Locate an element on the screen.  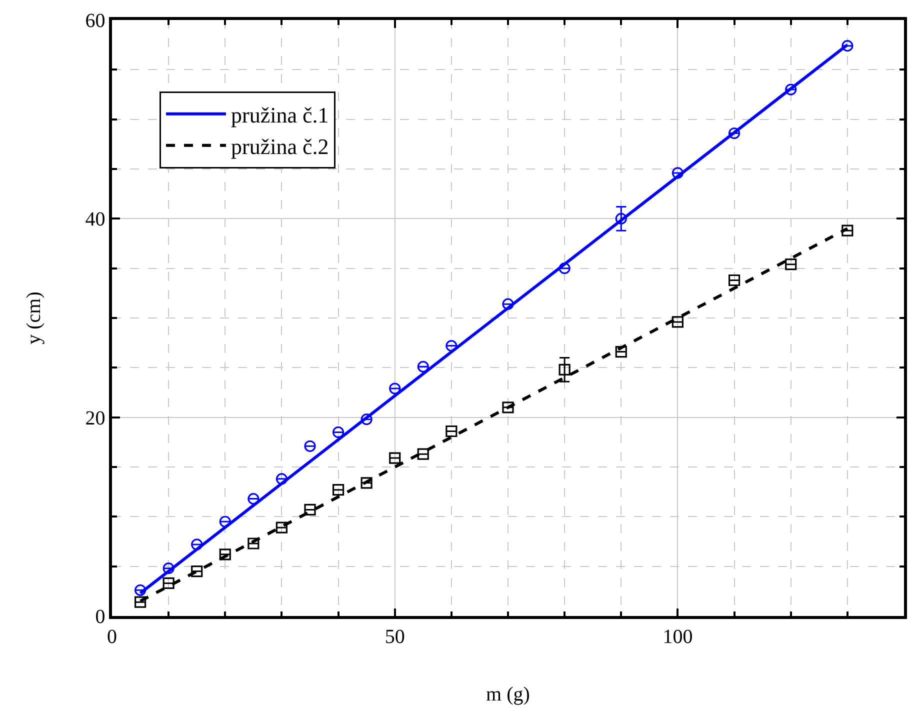
y-tick-label: 20 is located at coordinates (95, 418).